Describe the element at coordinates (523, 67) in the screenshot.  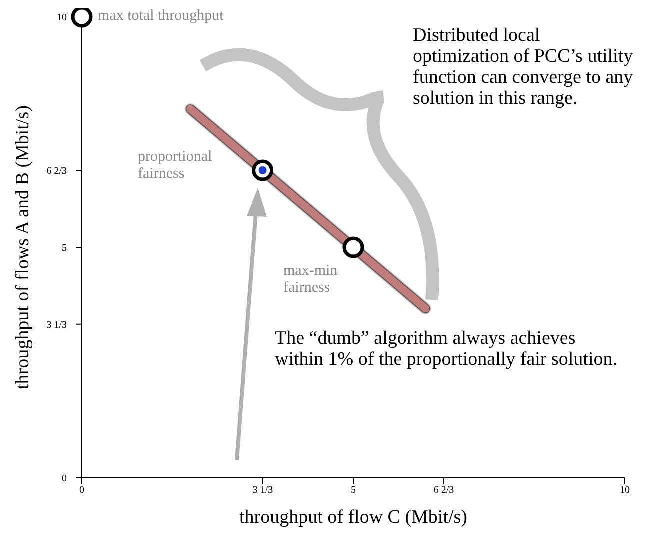
I see `annotation: Distributed local optimization of PCC’s utility function can converge to any solution in this range.` at that location.